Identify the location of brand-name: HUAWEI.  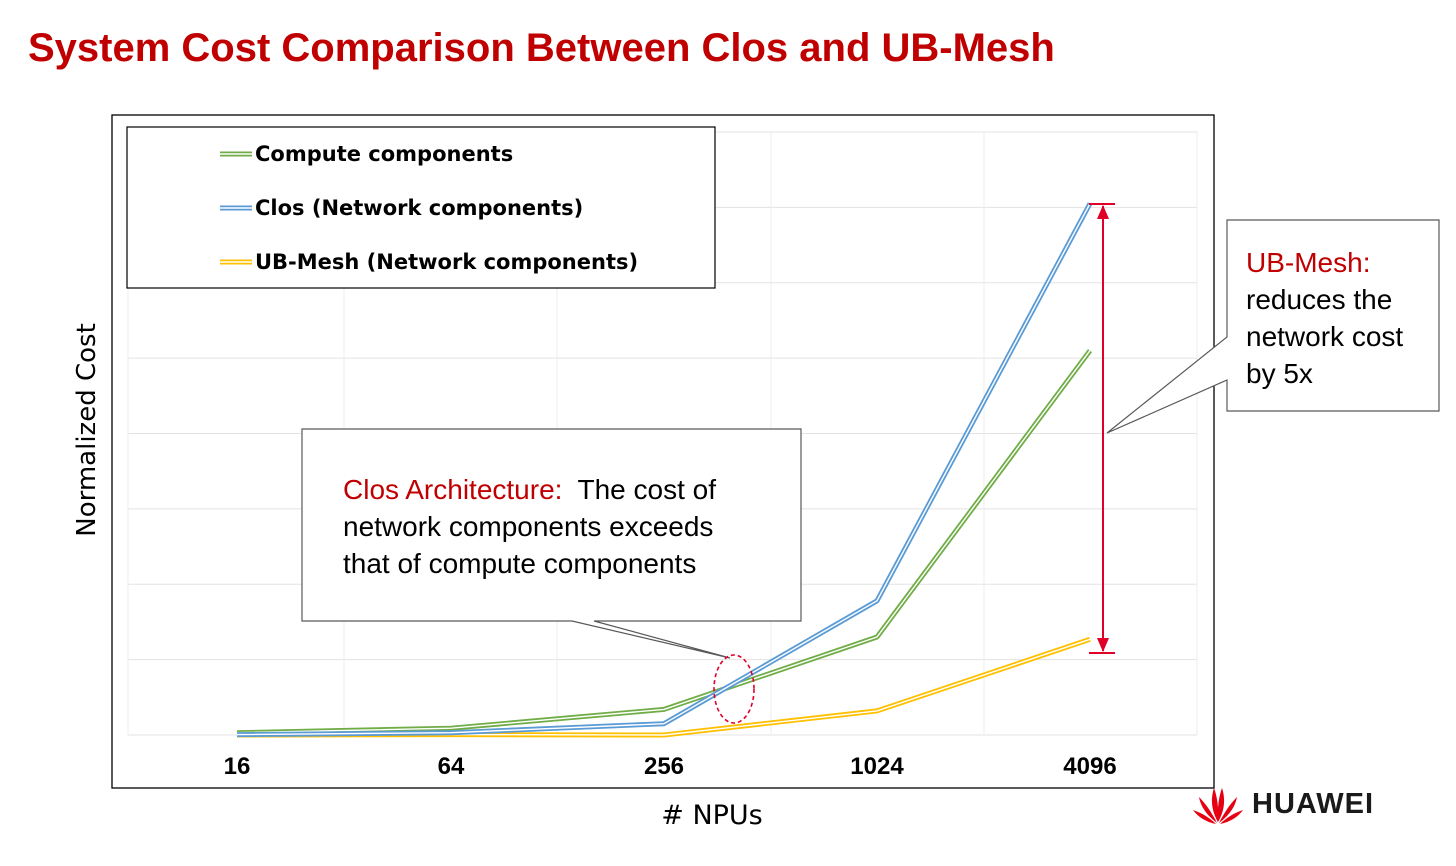
(1313, 804).